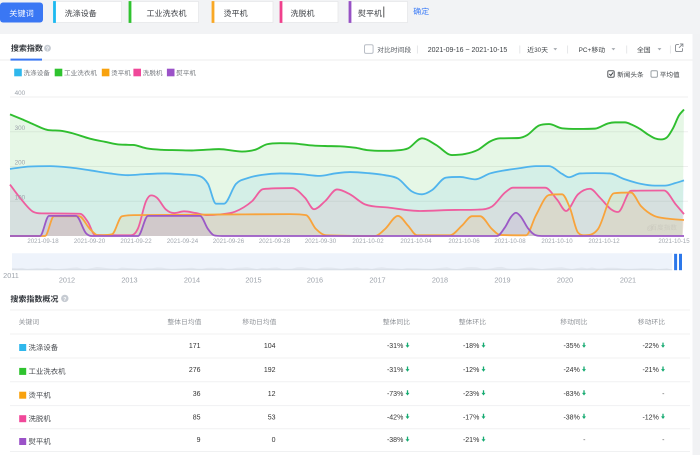  Describe the element at coordinates (585, 50) in the screenshot. I see `svg-text: PC+` at that location.